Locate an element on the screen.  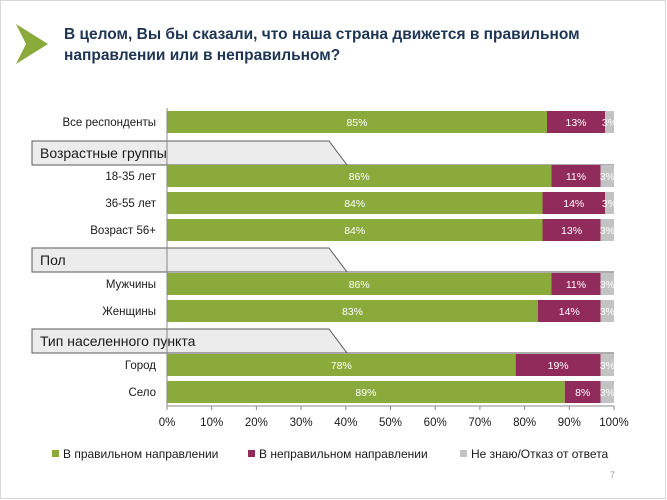
category-label: Возраст 56+ is located at coordinates (123, 231).